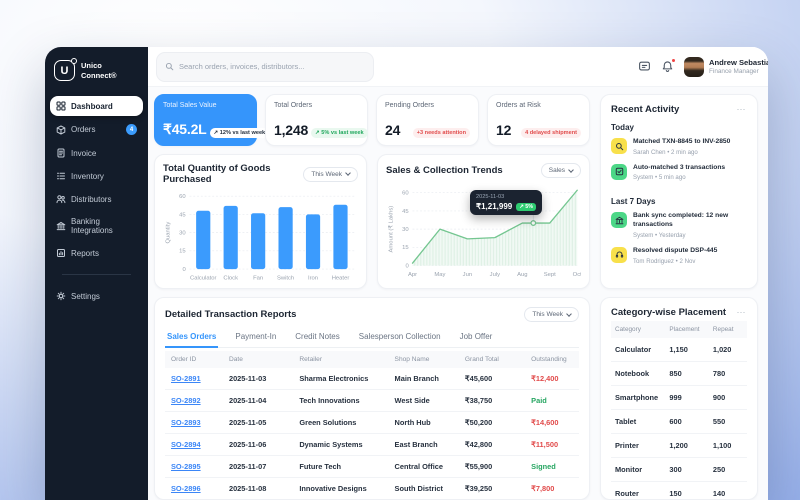 The width and height of the screenshot is (800, 500). I want to click on kpi-label: Total Orders, so click(293, 105).